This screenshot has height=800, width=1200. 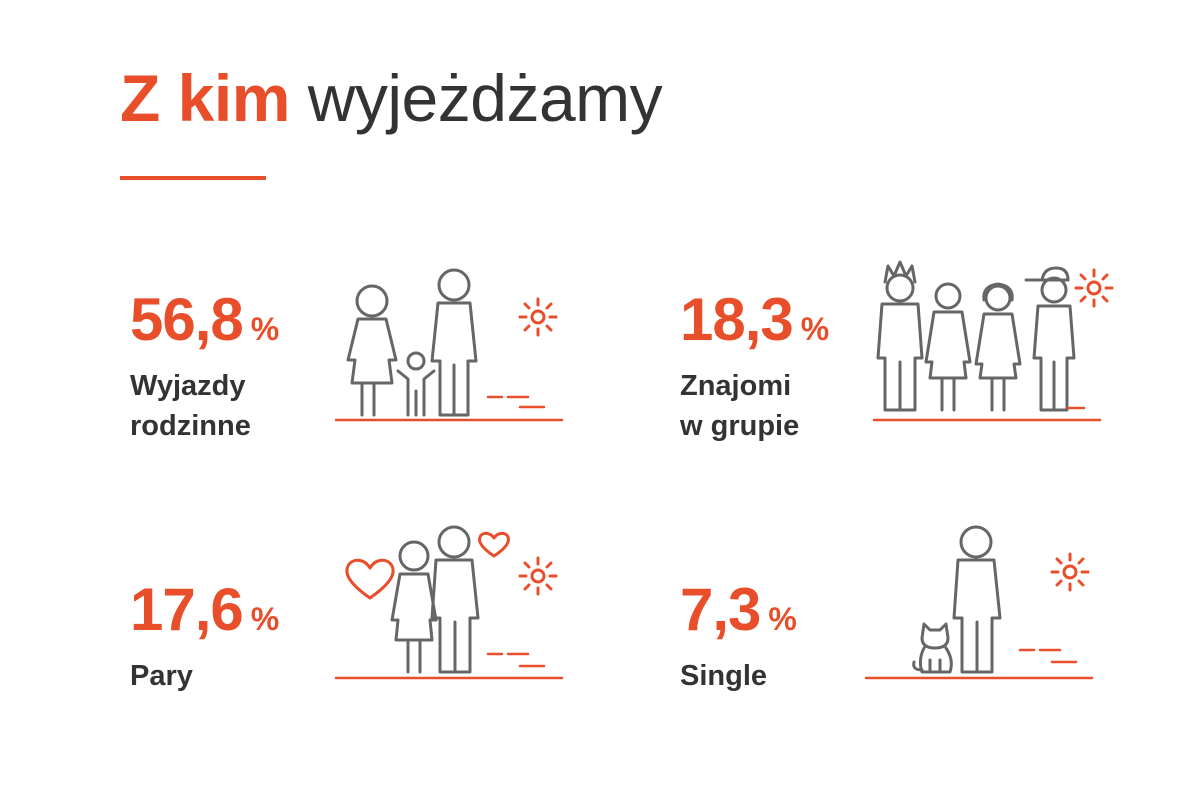 I want to click on stat-label: Pary, so click(x=204, y=676).